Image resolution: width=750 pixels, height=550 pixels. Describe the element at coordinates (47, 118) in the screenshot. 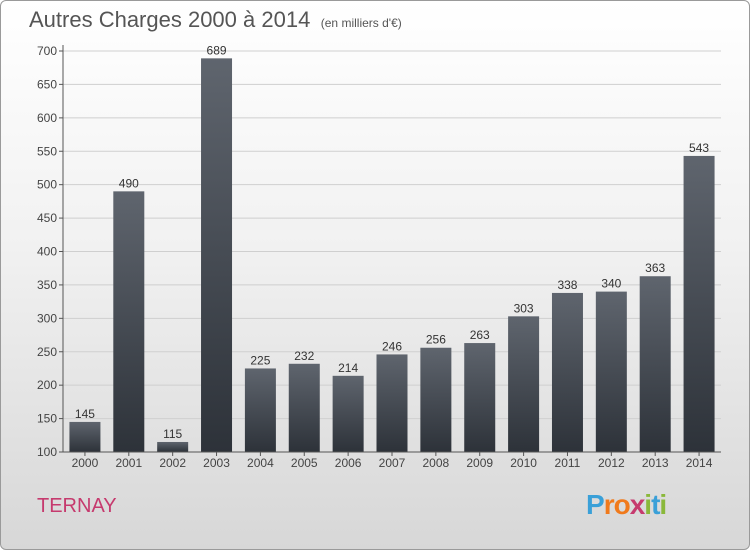

I see `y-tick-label: 600` at that location.